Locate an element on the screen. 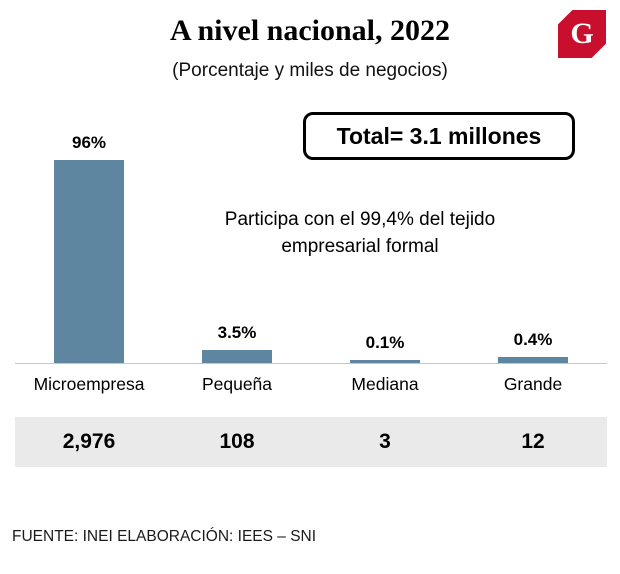 This screenshot has height=574, width=620. bar-column: 96% is located at coordinates (89, 236).